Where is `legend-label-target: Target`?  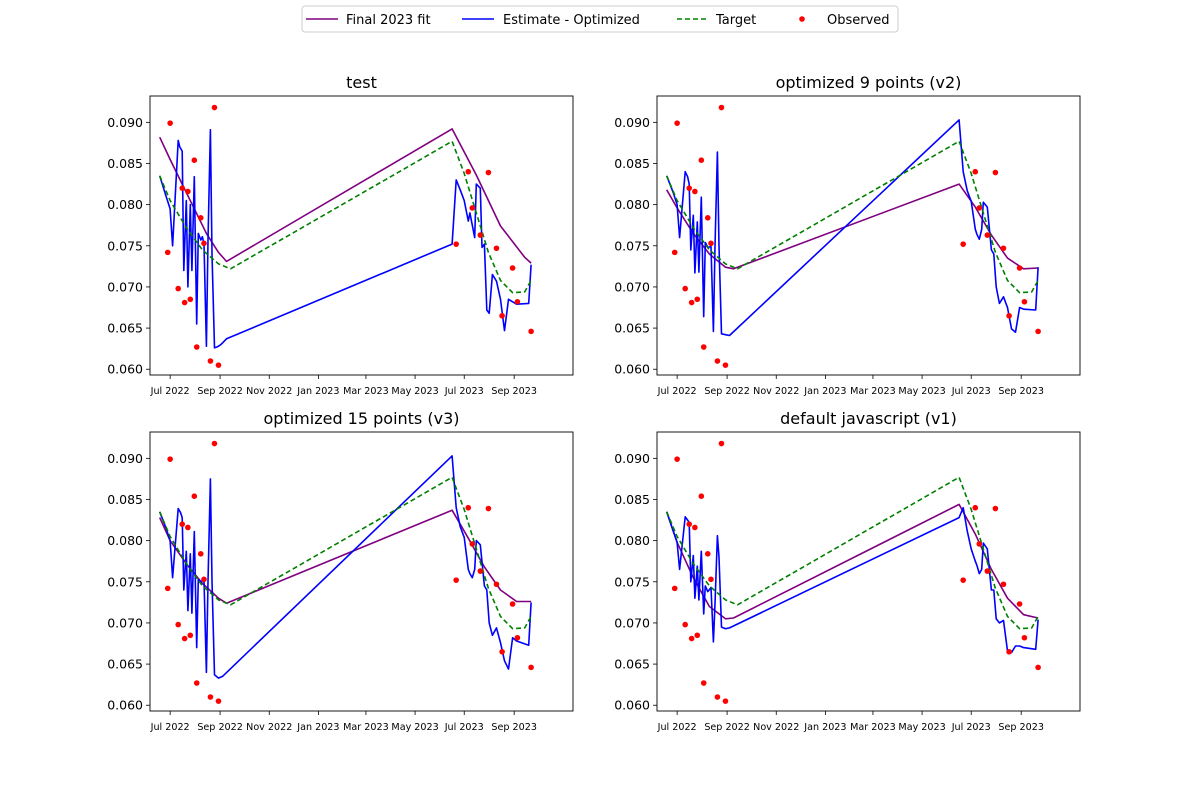
legend-label-target: Target is located at coordinates (735, 20).